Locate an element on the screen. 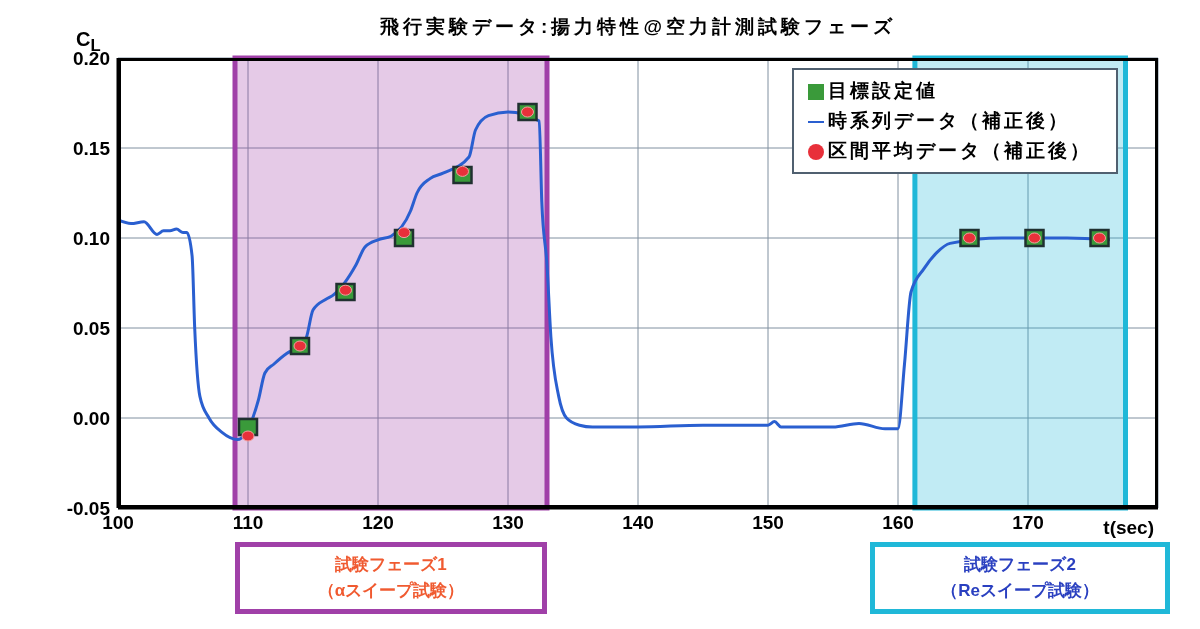 The width and height of the screenshot is (1200, 629). legend-label: 区間平均データ（補正後） is located at coordinates (960, 150).